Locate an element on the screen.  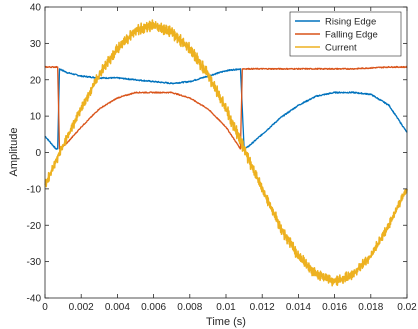
legend: Rising Edge Falling Edge Current is located at coordinates (345, 34).